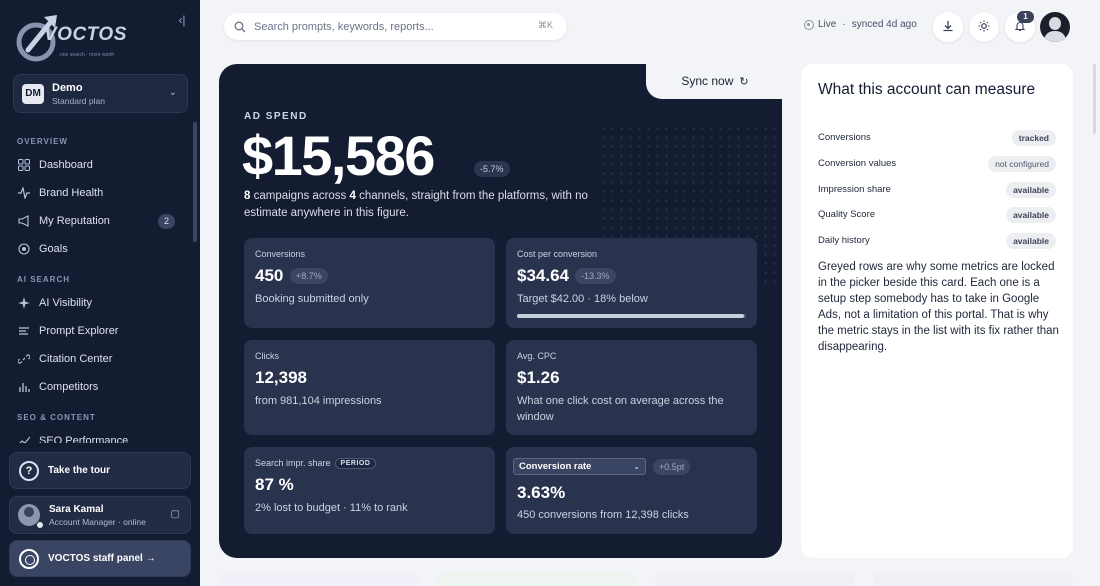  What do you see at coordinates (24, 249) in the screenshot?
I see `target-icon` at bounding box center [24, 249].